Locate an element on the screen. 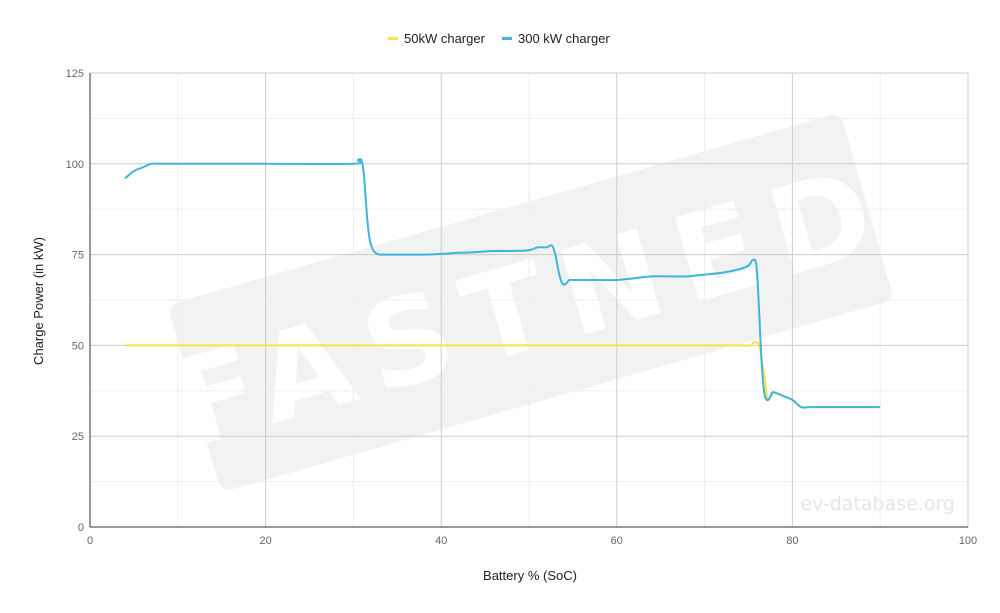  x-tick-label: 40 is located at coordinates (441, 541).